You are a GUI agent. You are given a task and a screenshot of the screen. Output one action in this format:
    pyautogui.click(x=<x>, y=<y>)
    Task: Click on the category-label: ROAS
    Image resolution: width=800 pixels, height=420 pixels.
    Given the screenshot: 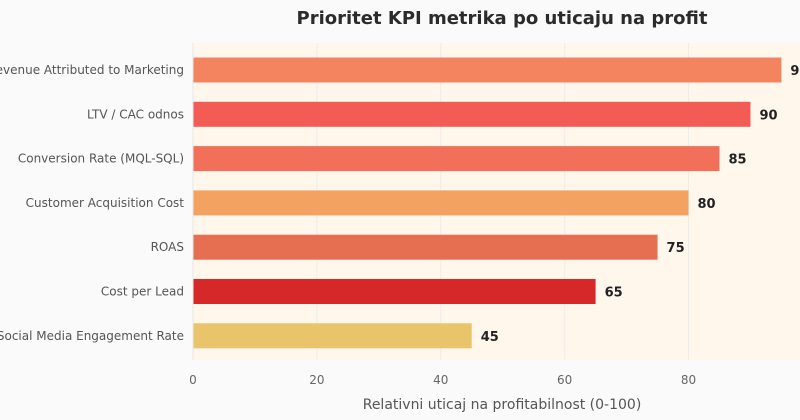 What is the action you would take?
    pyautogui.click(x=167, y=247)
    